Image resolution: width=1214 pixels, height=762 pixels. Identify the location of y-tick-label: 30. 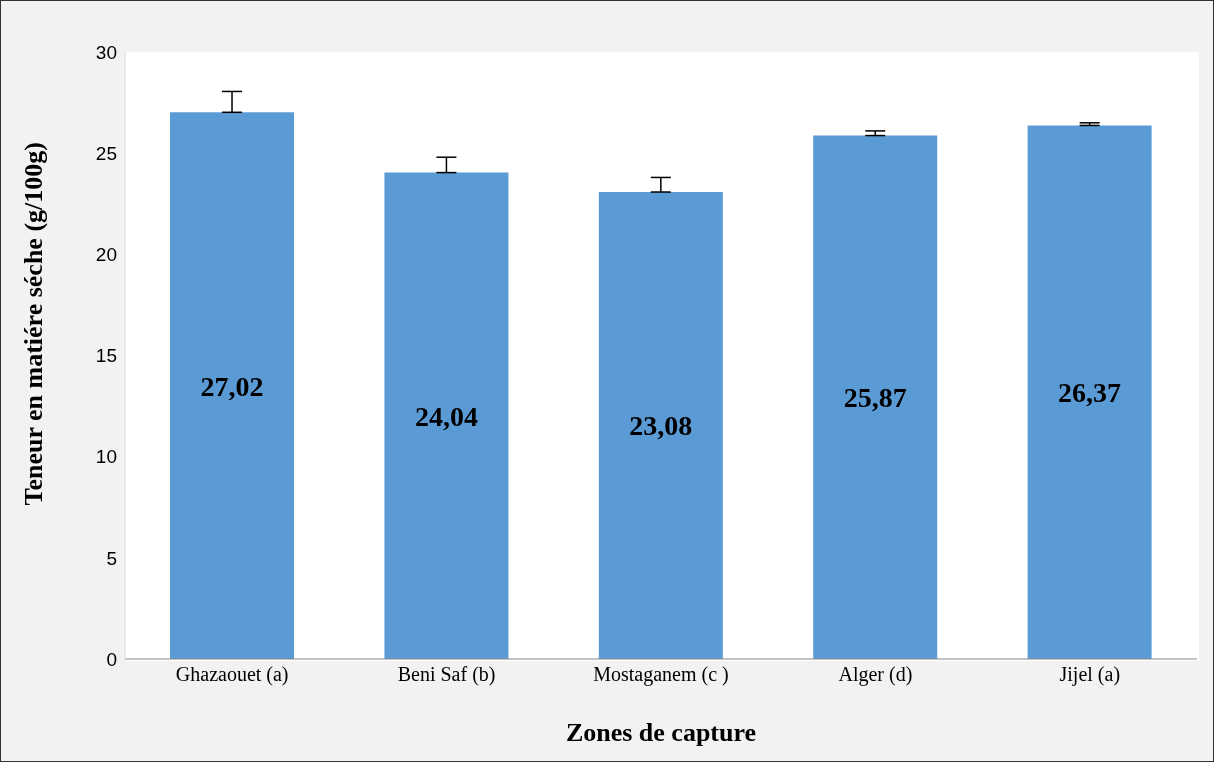
(106, 52).